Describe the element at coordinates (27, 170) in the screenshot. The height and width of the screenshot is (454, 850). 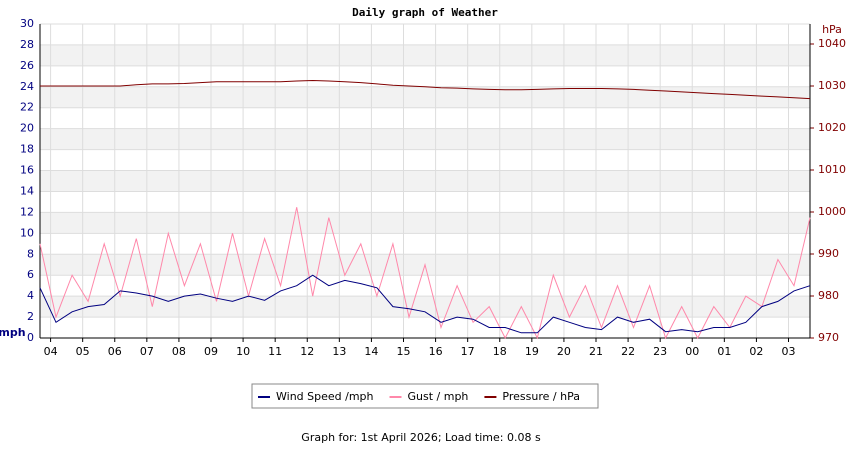
I see `y-tick-label: 16` at that location.